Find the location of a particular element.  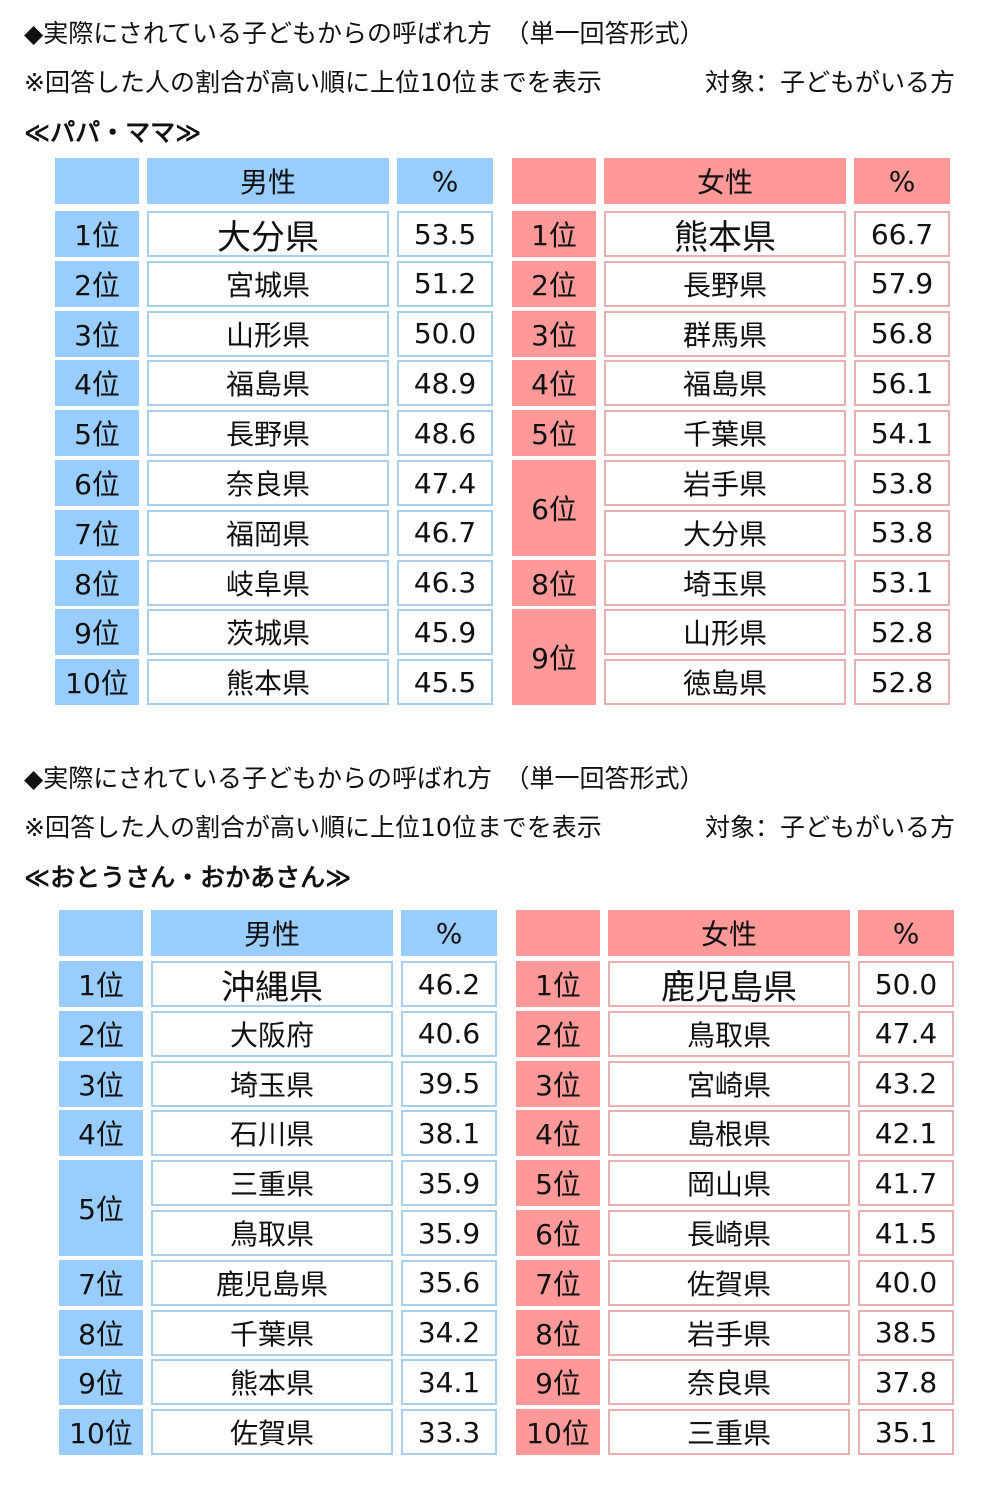

prefecture-cell: 沖縄県 is located at coordinates (272, 984).